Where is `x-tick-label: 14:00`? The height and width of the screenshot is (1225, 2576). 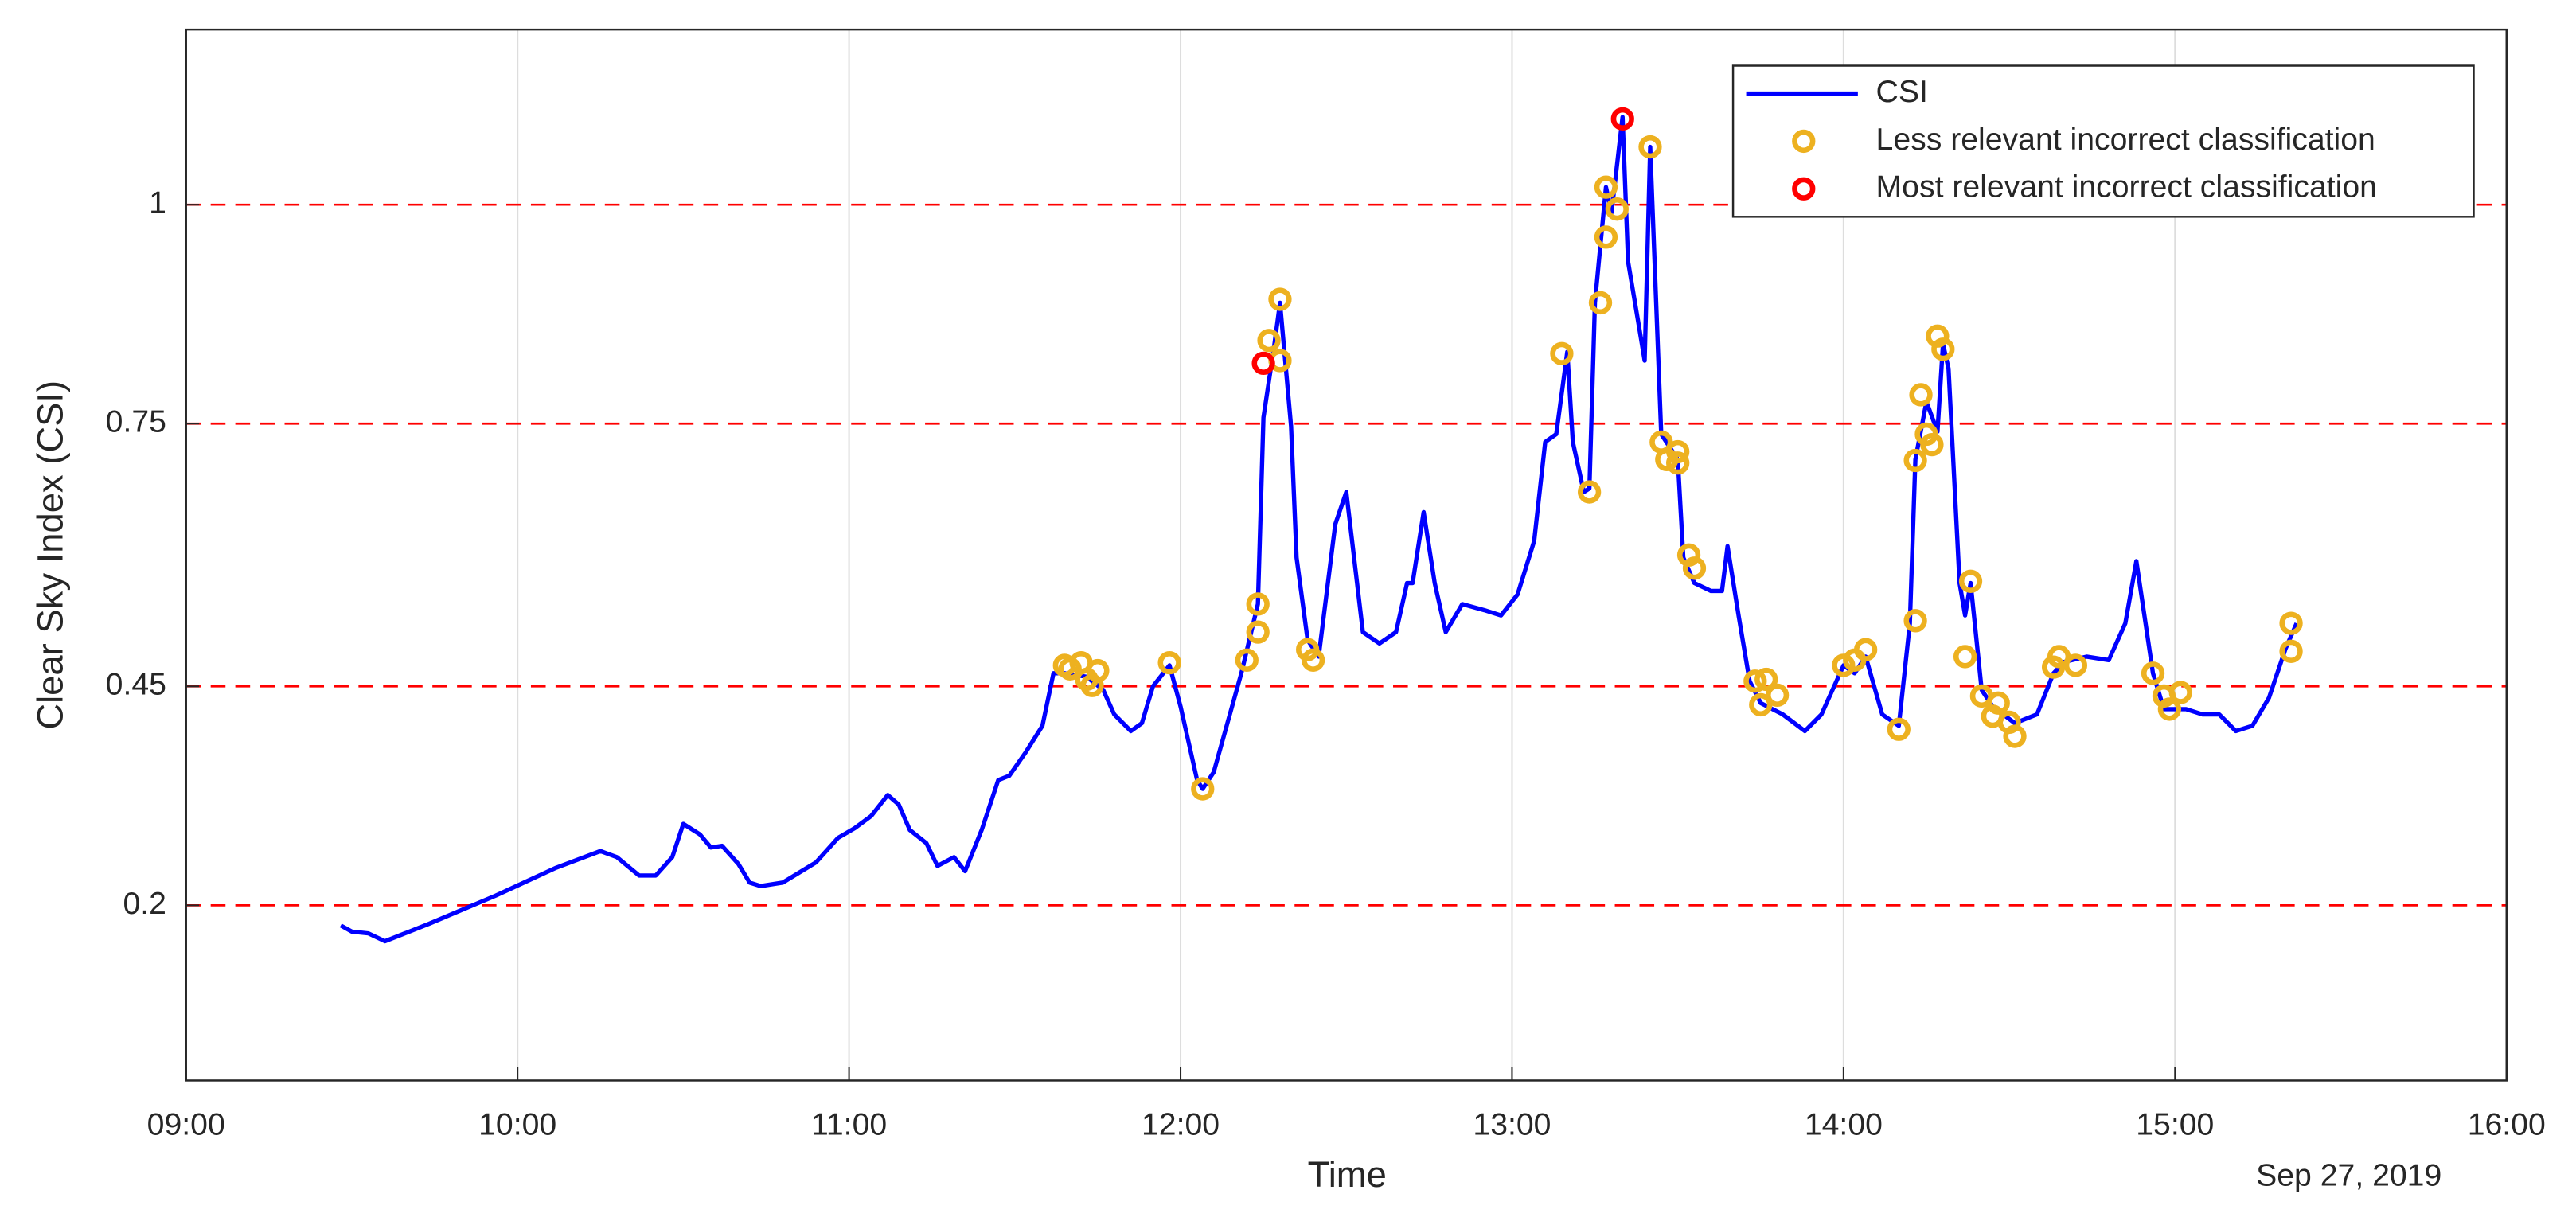
x-tick-label: 14:00 is located at coordinates (1844, 1125).